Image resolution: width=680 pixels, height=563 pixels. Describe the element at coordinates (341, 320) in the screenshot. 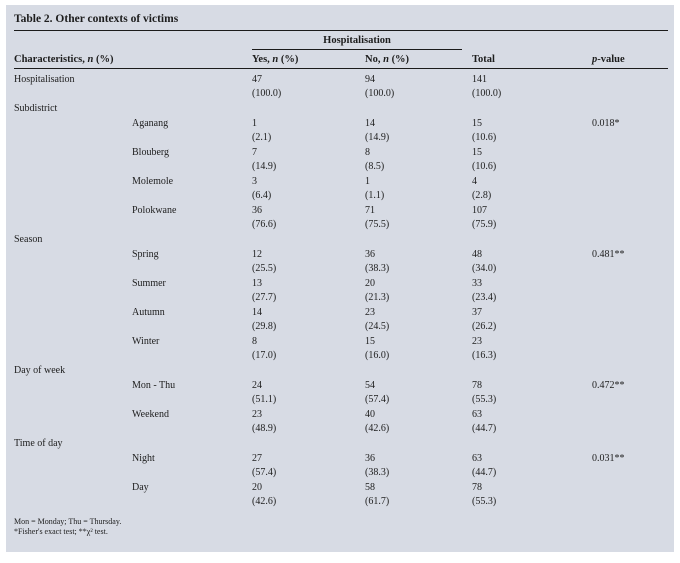

I see `table-row: Autumn 14 (29.8) 23 (24.5) 37 (26.2)` at that location.